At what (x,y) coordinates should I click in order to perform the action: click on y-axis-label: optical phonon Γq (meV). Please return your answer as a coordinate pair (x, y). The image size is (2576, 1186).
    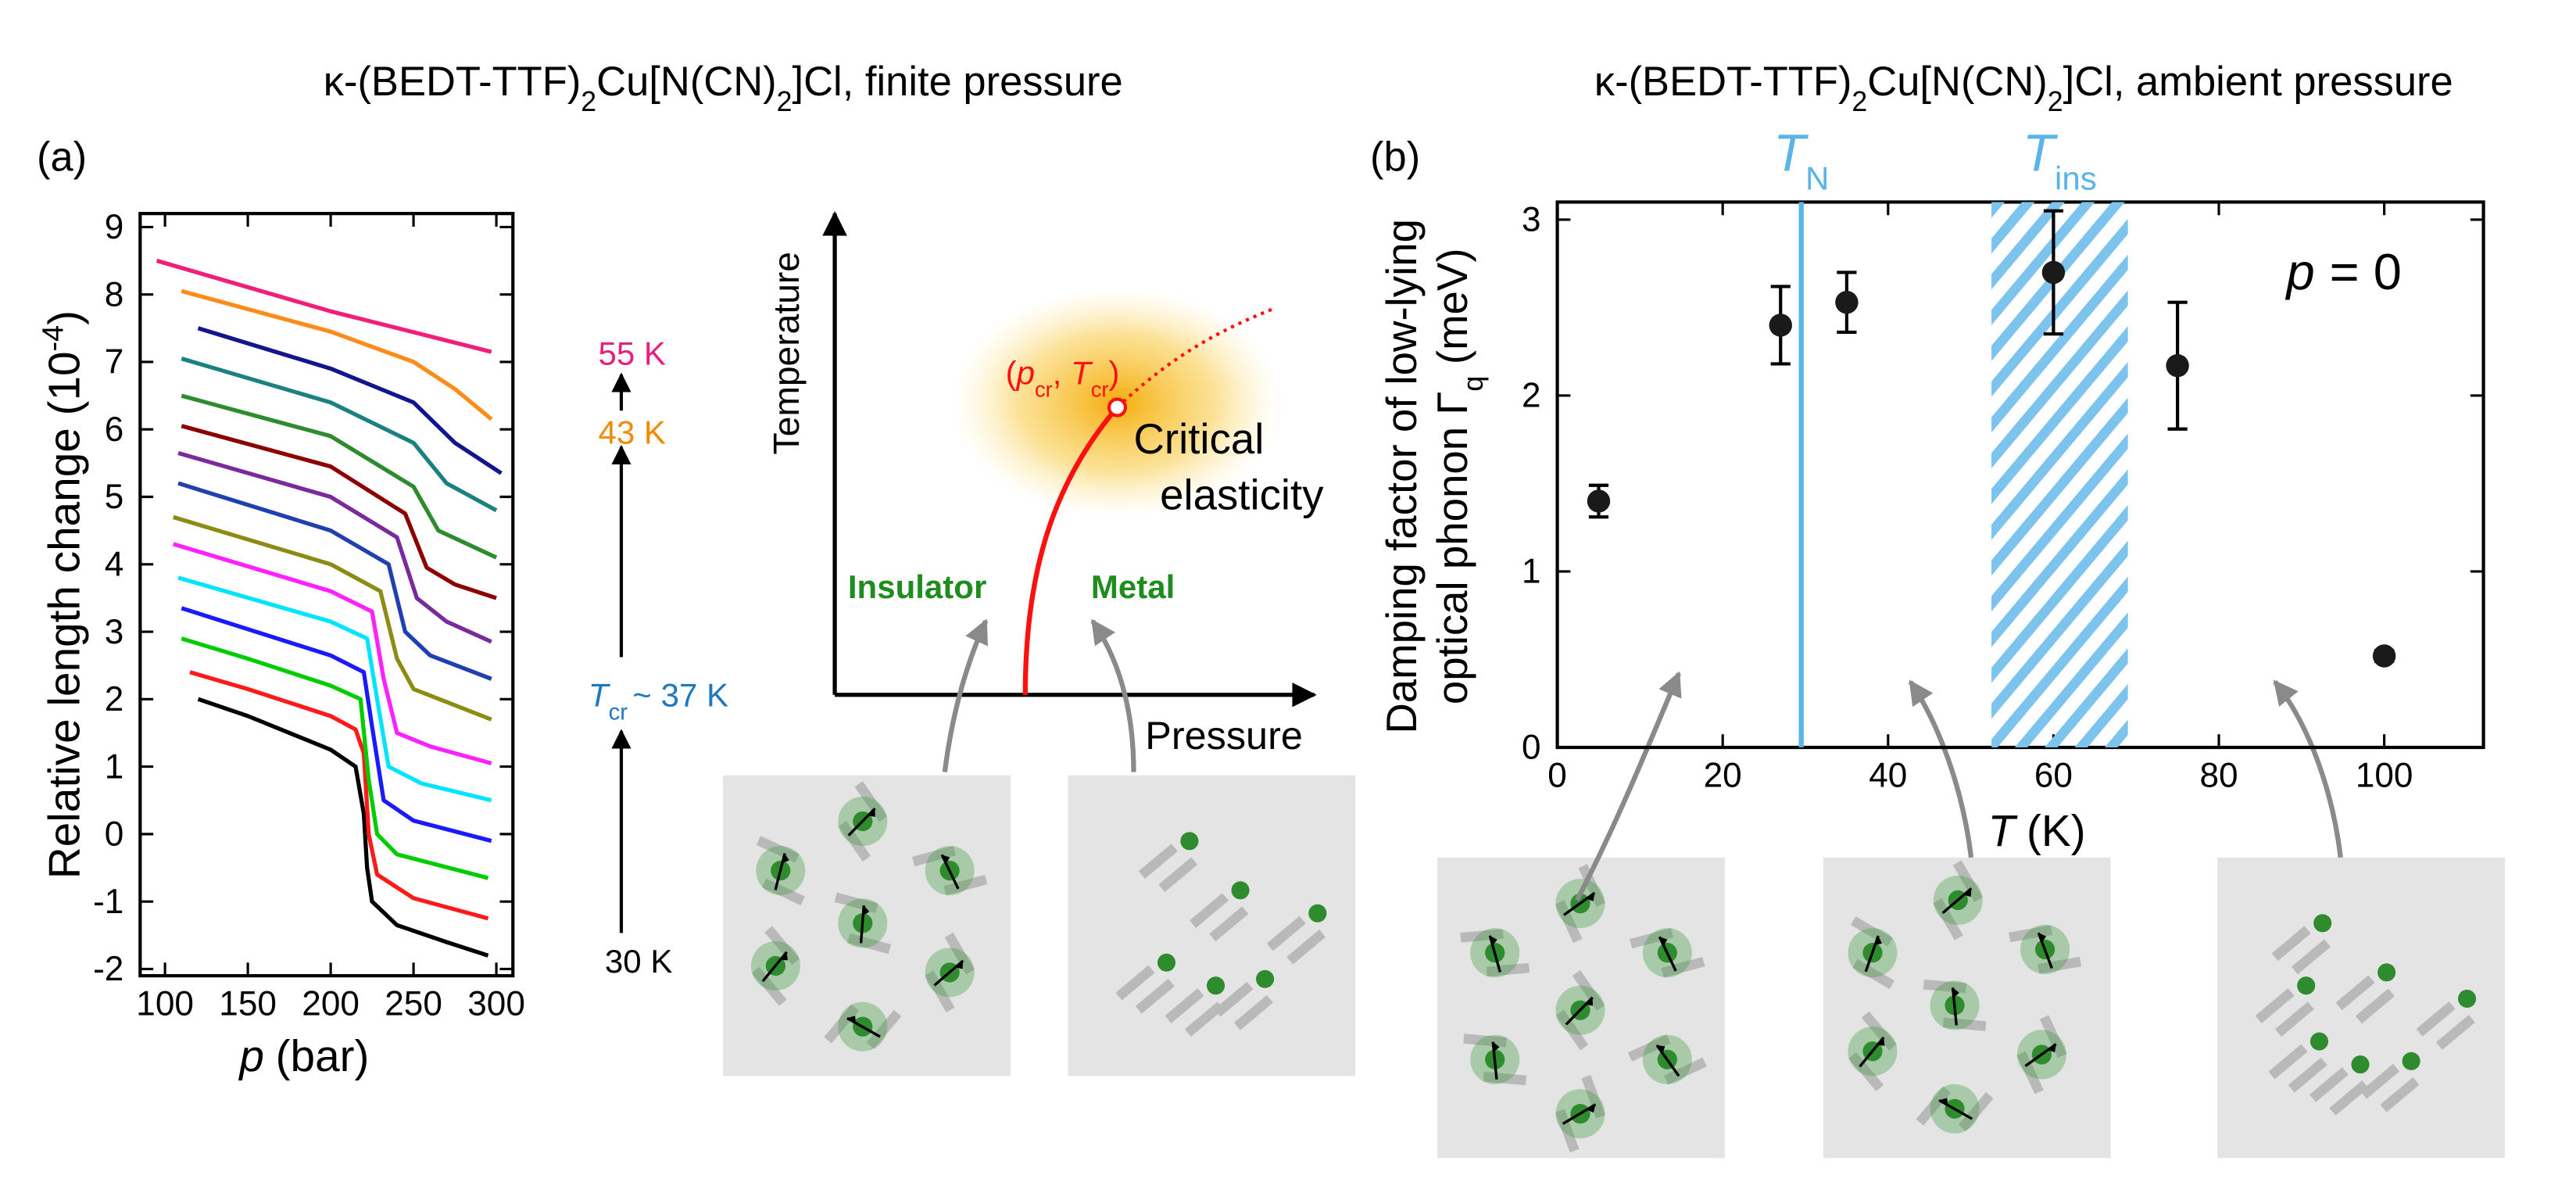
    Looking at the image, I should click on (1459, 476).